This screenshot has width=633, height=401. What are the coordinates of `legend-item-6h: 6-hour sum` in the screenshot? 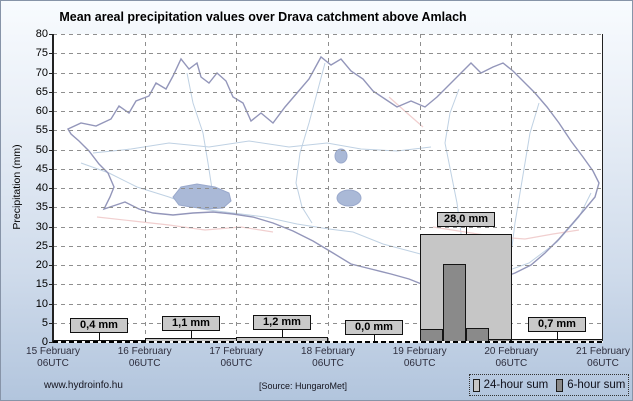 It's located at (591, 385).